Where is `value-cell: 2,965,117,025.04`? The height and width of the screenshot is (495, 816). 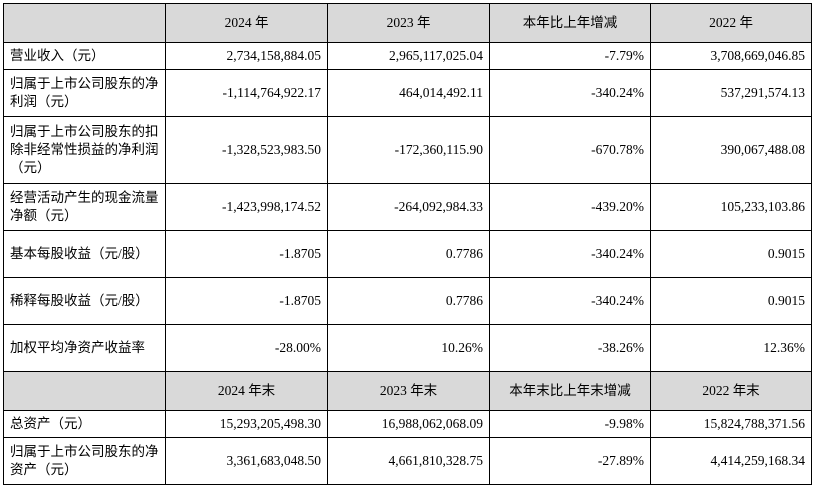
value-cell: 2,965,117,025.04 is located at coordinates (408, 56).